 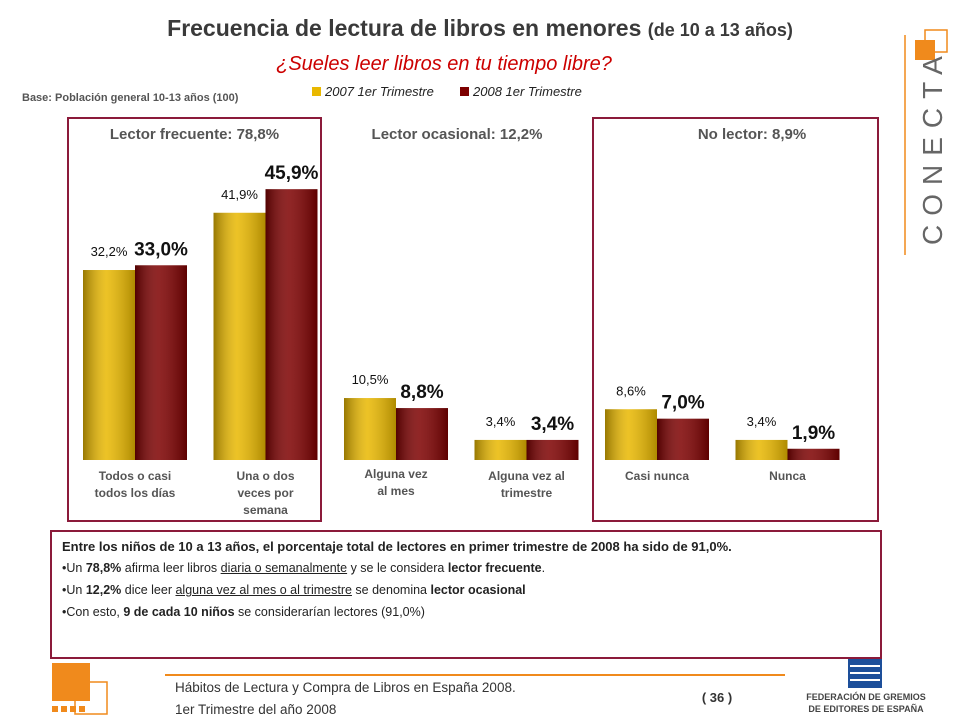 I want to click on base-note: Base: Población general 10-13 años (100), so click(x=130, y=98).